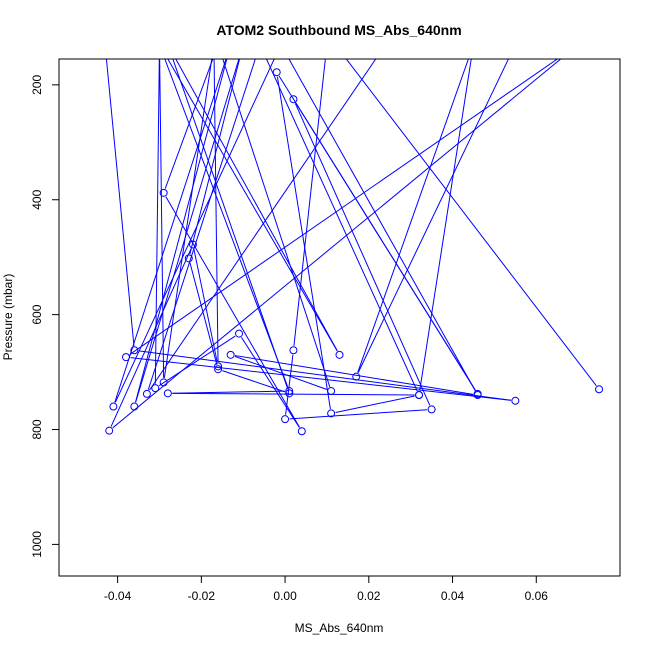 Image resolution: width=650 pixels, height=650 pixels. Describe the element at coordinates (338, 30) in the screenshot. I see `chart-title: ATOM2 Southbound MS_Abs_640nm` at that location.